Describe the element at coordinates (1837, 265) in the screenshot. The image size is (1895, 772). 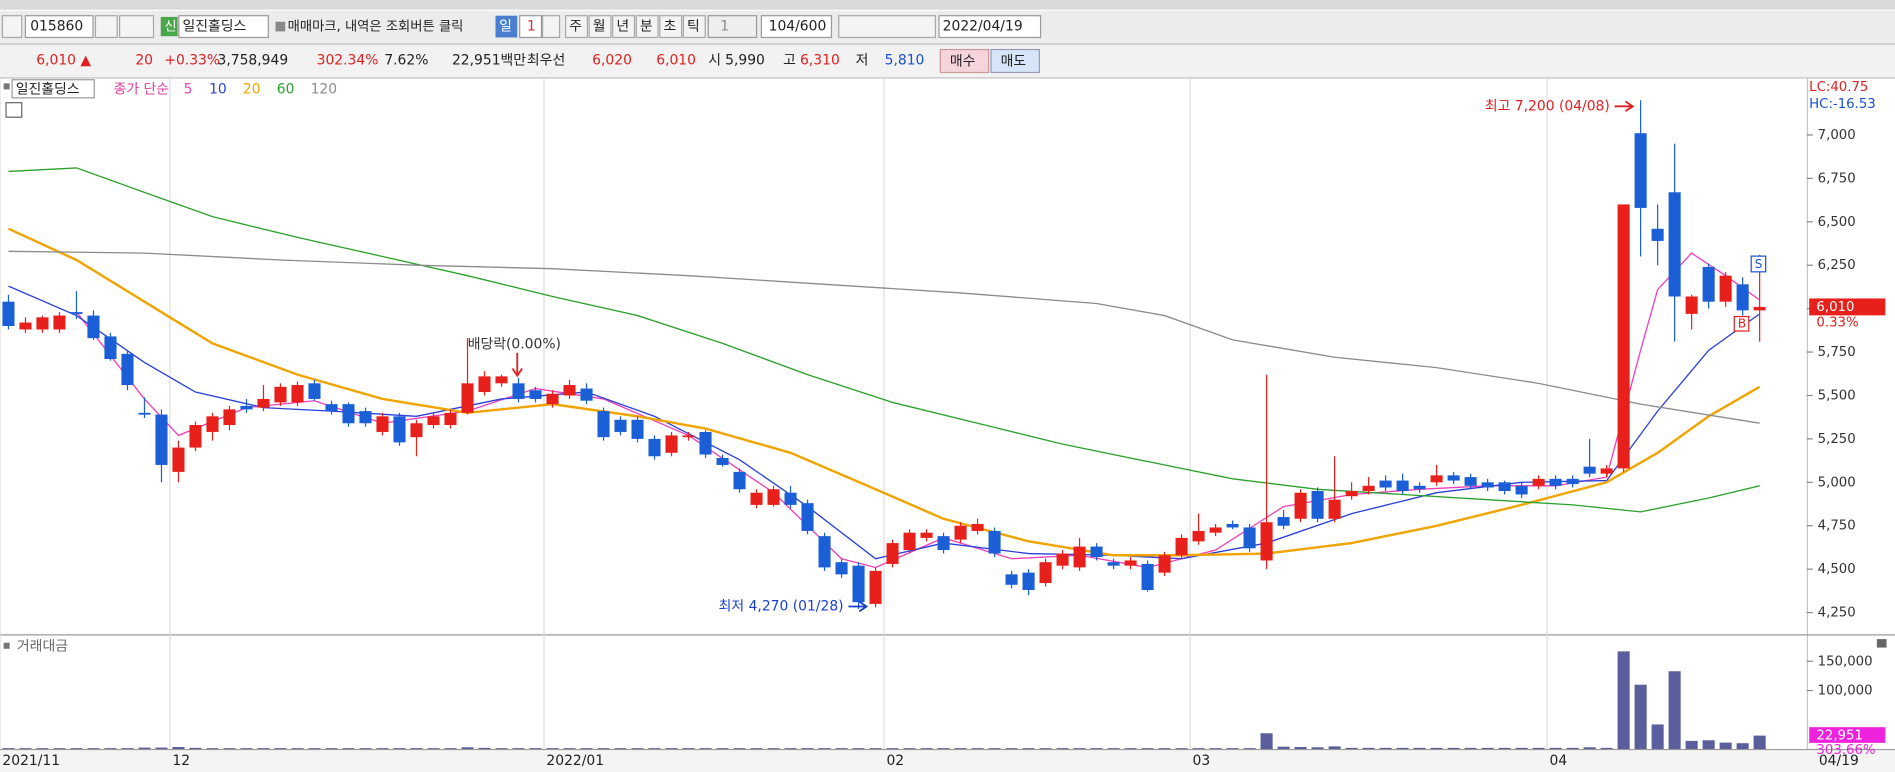
I see `y-tick-label: 6,250` at that location.